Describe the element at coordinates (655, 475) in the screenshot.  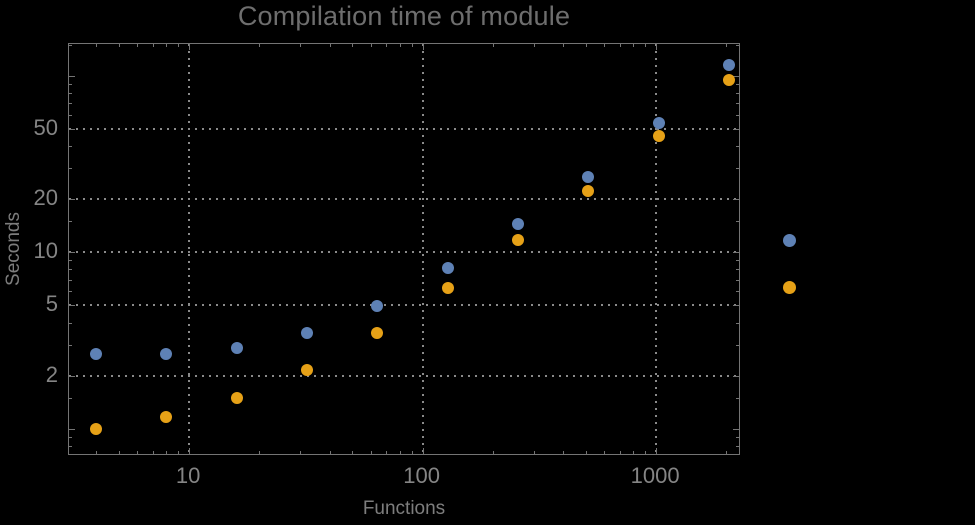
I see `x-tick-label-1000: 1000` at that location.